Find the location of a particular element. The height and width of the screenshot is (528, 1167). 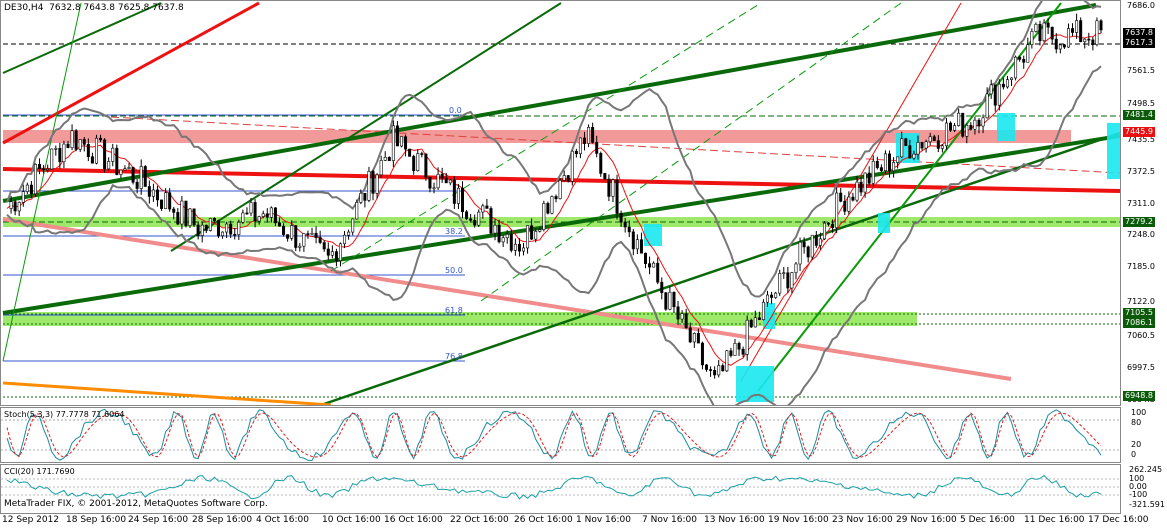

orange-trend-line is located at coordinates (167, 394).